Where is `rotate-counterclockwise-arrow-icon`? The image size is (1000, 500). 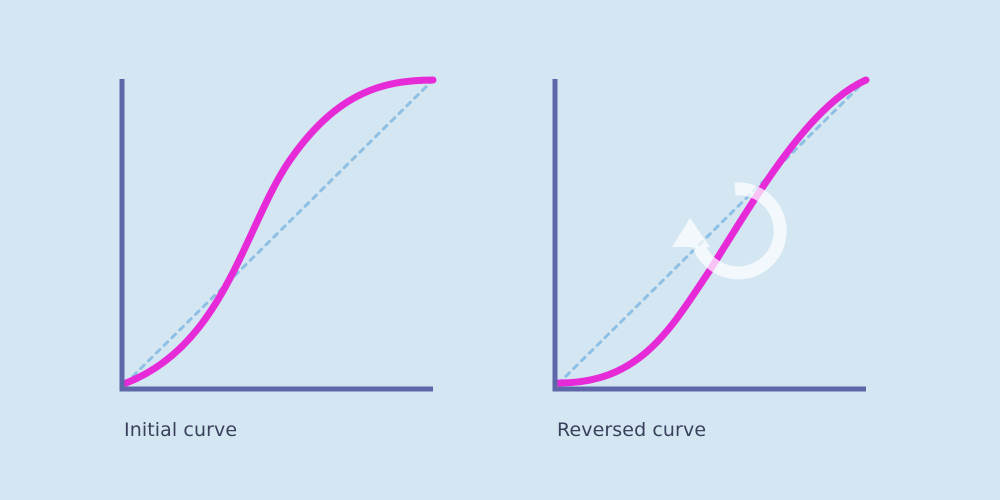 rotate-counterclockwise-arrow-icon is located at coordinates (729, 231).